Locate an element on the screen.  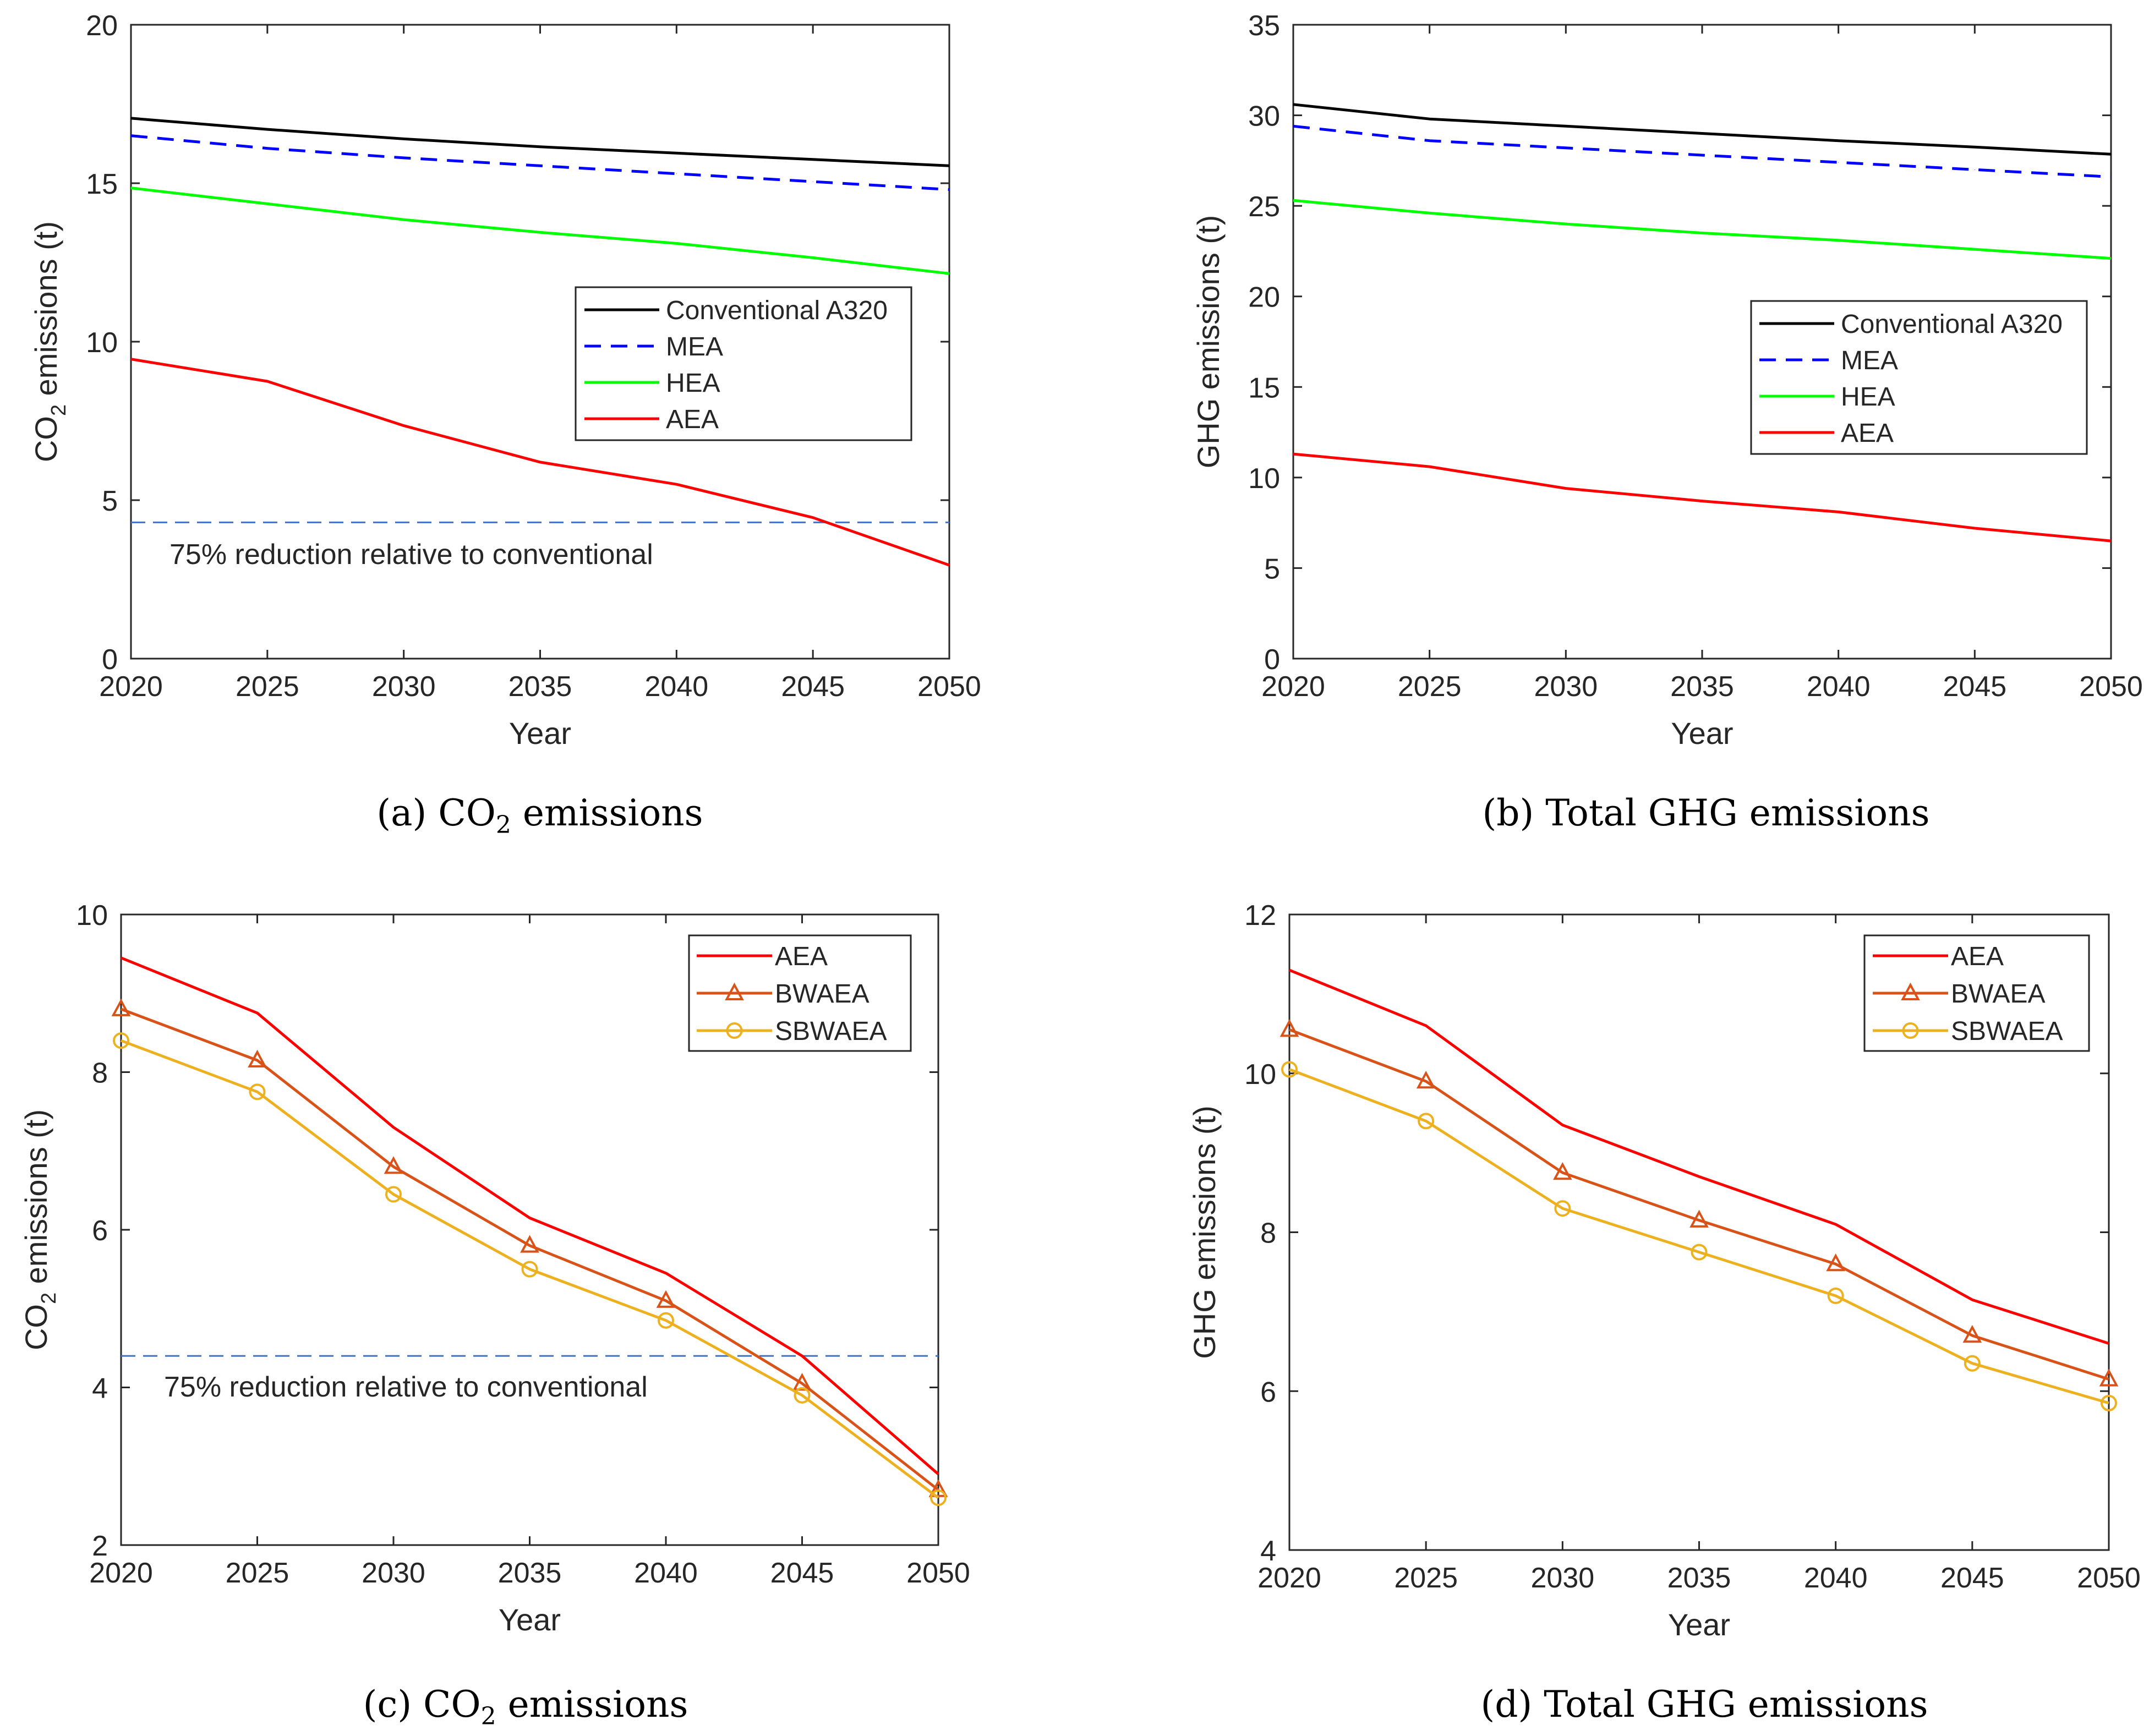
y-axis-label-main: CO is located at coordinates (36, 1327).